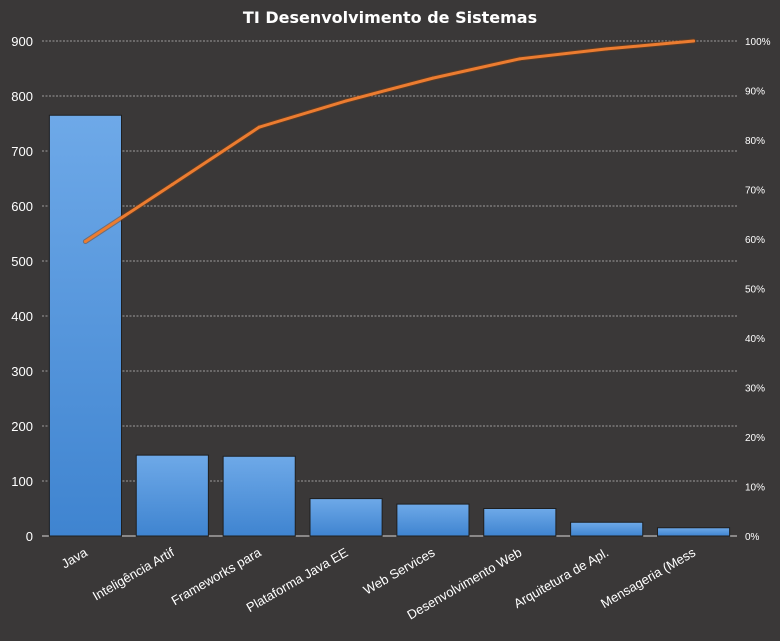  Describe the element at coordinates (755, 339) in the screenshot. I see `y2-tick-label: 40%` at that location.